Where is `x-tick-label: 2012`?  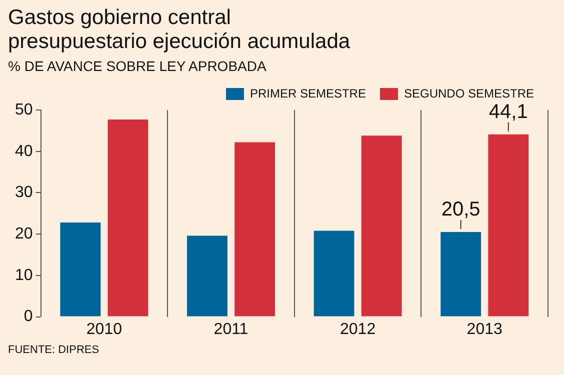 x-tick-label: 2012 is located at coordinates (358, 329).